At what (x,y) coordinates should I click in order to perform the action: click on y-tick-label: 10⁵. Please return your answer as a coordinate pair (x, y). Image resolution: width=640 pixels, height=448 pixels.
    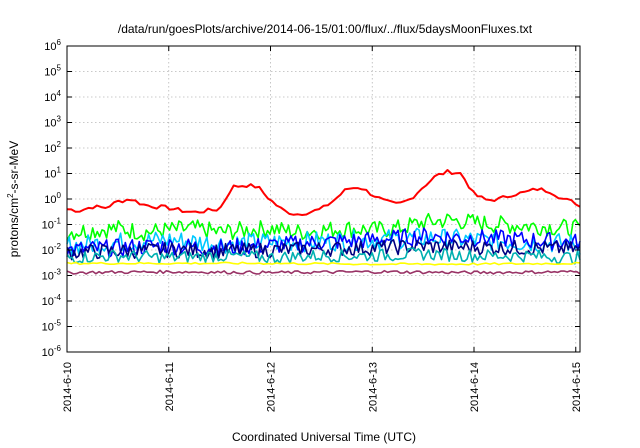
    Looking at the image, I should click on (52, 71).